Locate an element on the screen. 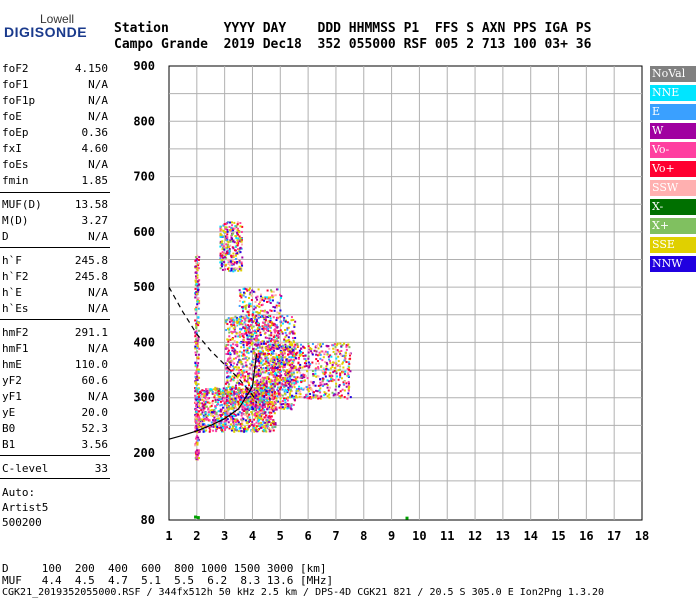 The image size is (700, 600). param-name: hmE is located at coordinates (12, 364).